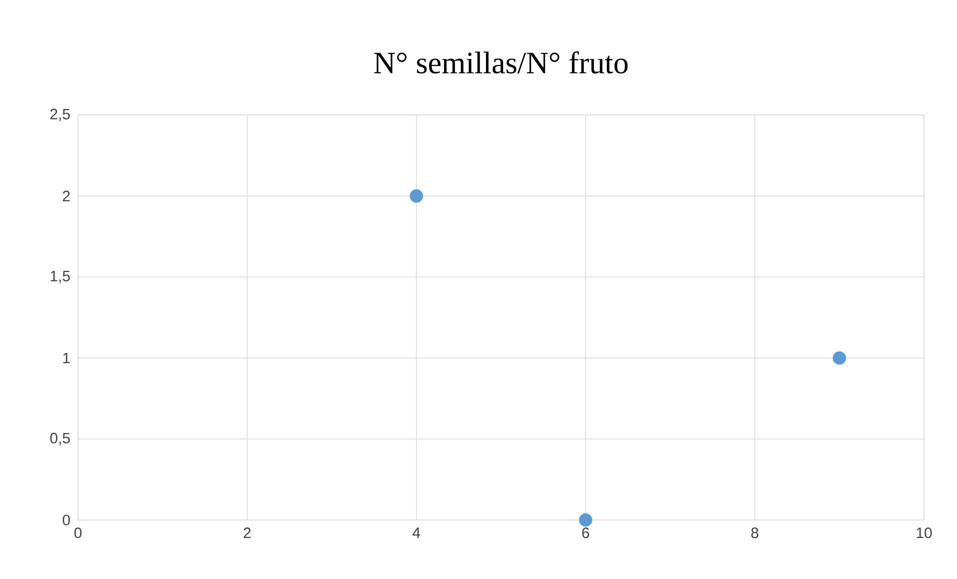 The height and width of the screenshot is (579, 957). I want to click on x-tick-label: 0, so click(78, 533).